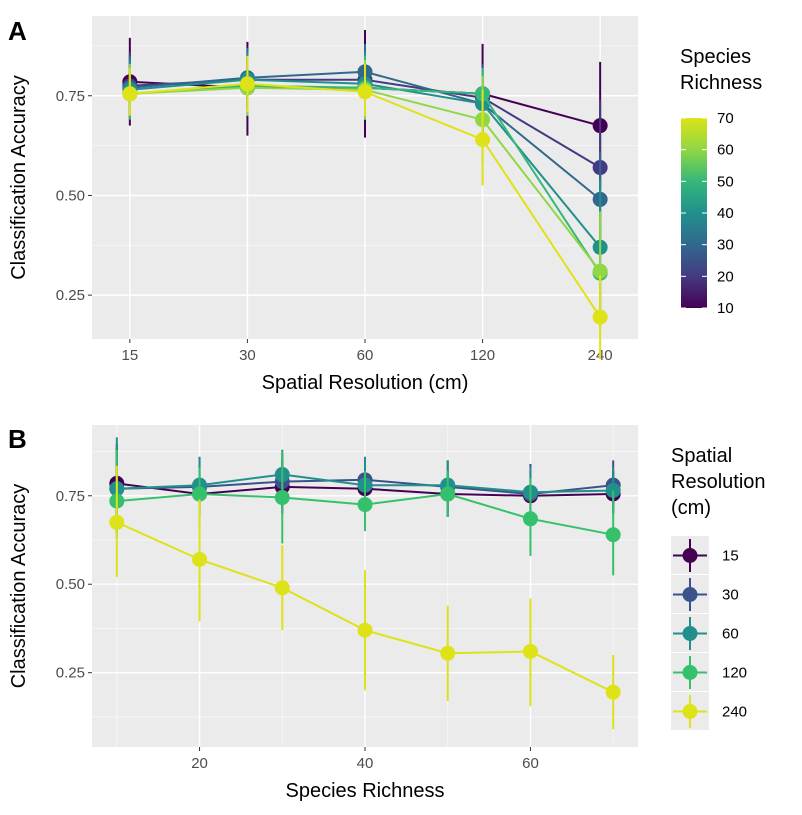 This screenshot has width=802, height=815. Describe the element at coordinates (718, 587) in the screenshot. I see `legend: Spatial Resolution (cm) 15 30 60 120 240` at that location.